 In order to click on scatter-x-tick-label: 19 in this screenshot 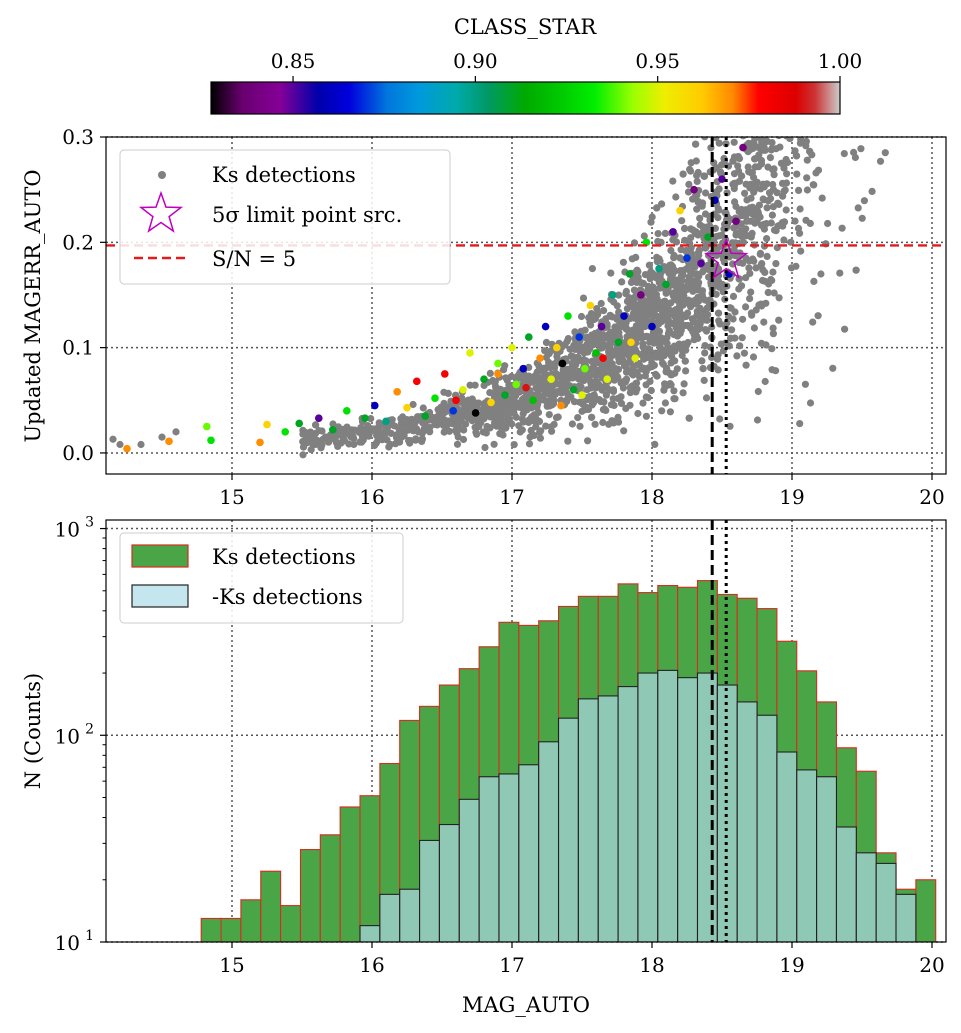, I will do `click(791, 497)`.